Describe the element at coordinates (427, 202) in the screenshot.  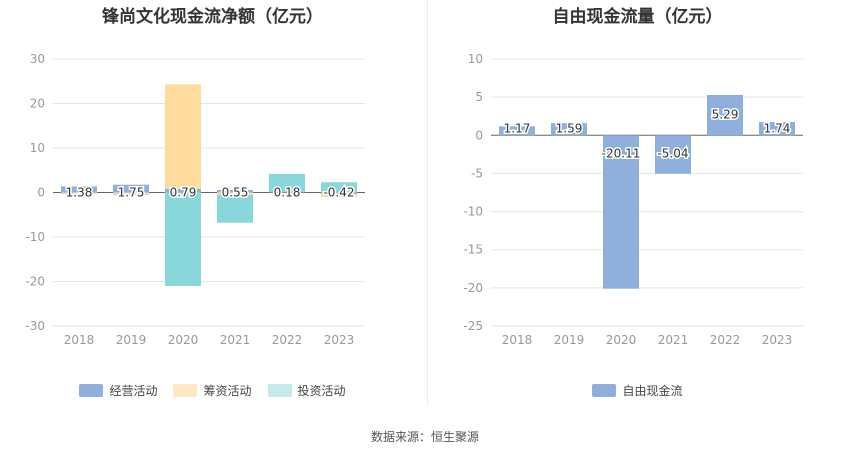
I see `panel-divider` at that location.